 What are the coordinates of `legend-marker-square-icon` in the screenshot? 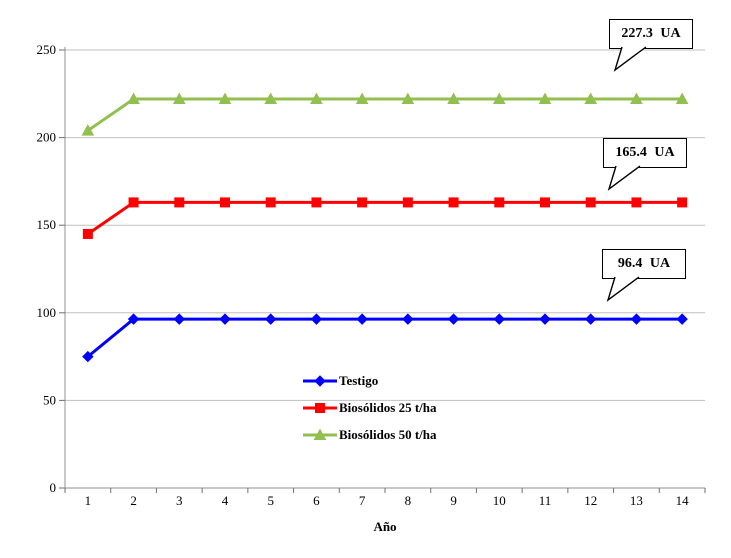 It's located at (320, 408).